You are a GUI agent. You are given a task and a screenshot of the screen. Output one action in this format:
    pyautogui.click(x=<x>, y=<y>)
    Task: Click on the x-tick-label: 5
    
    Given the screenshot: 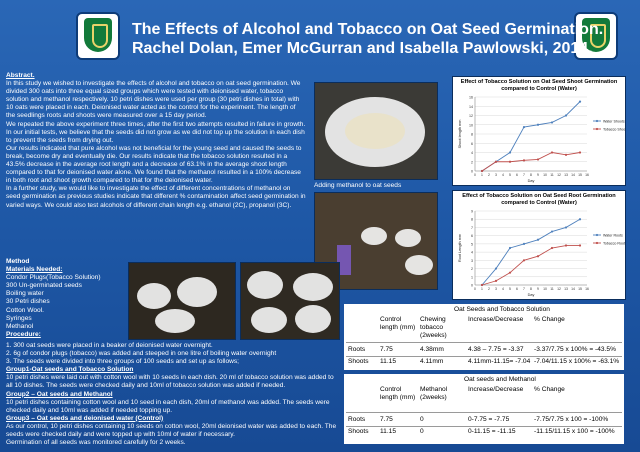 What is the action you would take?
    pyautogui.click(x=510, y=289)
    